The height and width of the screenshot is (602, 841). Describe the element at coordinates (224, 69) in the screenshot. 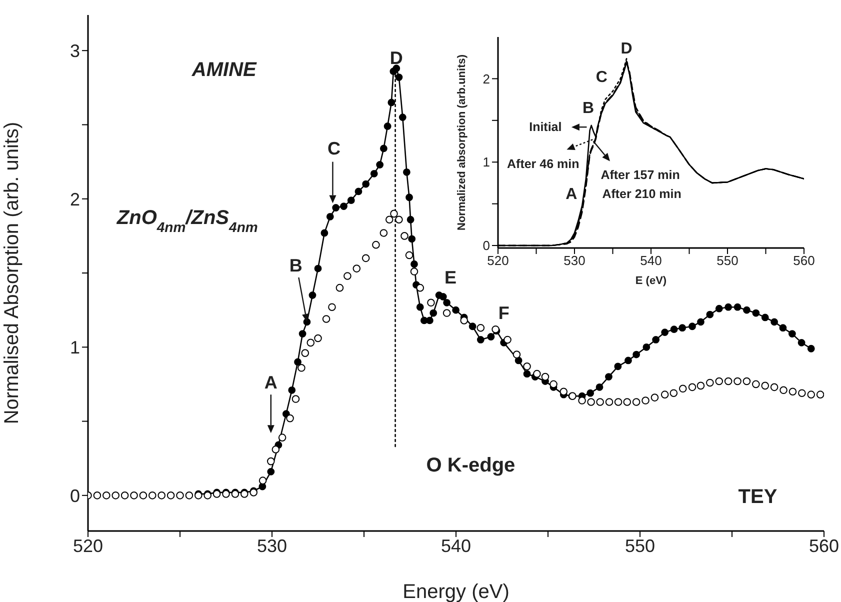

I see `annotation: AMINE` at that location.